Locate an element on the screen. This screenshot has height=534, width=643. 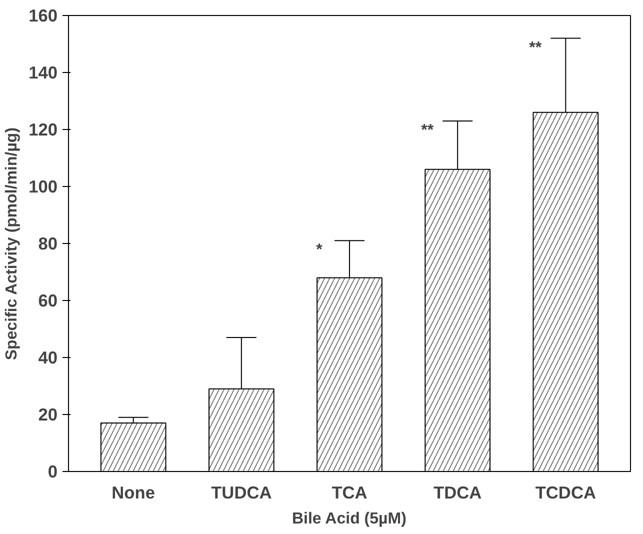
y-tick-label: 0 is located at coordinates (53, 472).